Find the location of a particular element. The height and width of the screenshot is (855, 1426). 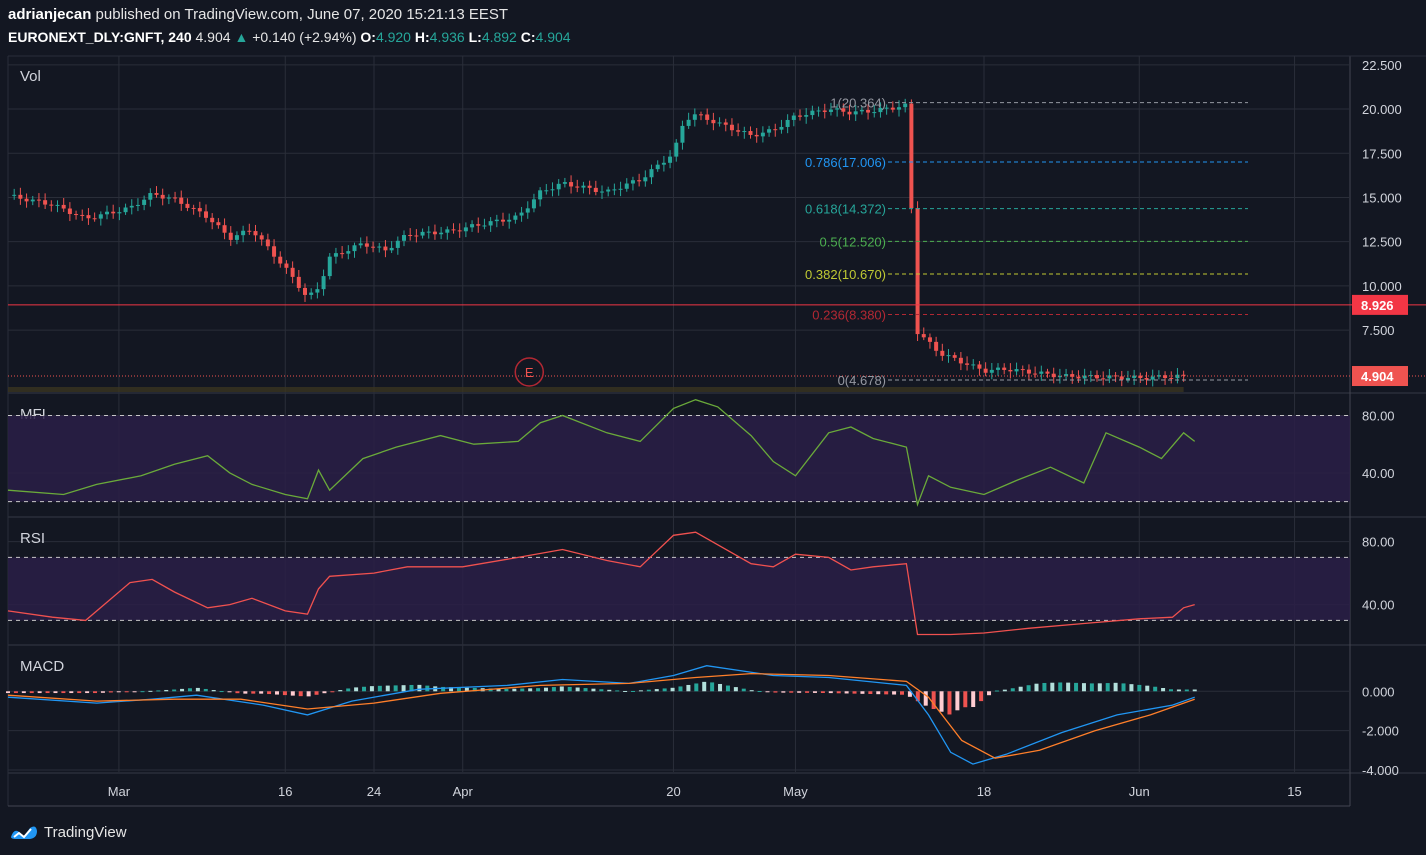

close-label: C: is located at coordinates (528, 37).